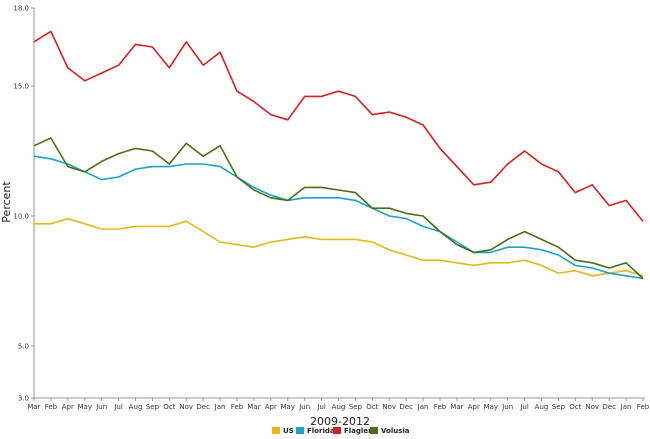 The height and width of the screenshot is (439, 650). Describe the element at coordinates (288, 431) in the screenshot. I see `legend-label-us: US` at that location.